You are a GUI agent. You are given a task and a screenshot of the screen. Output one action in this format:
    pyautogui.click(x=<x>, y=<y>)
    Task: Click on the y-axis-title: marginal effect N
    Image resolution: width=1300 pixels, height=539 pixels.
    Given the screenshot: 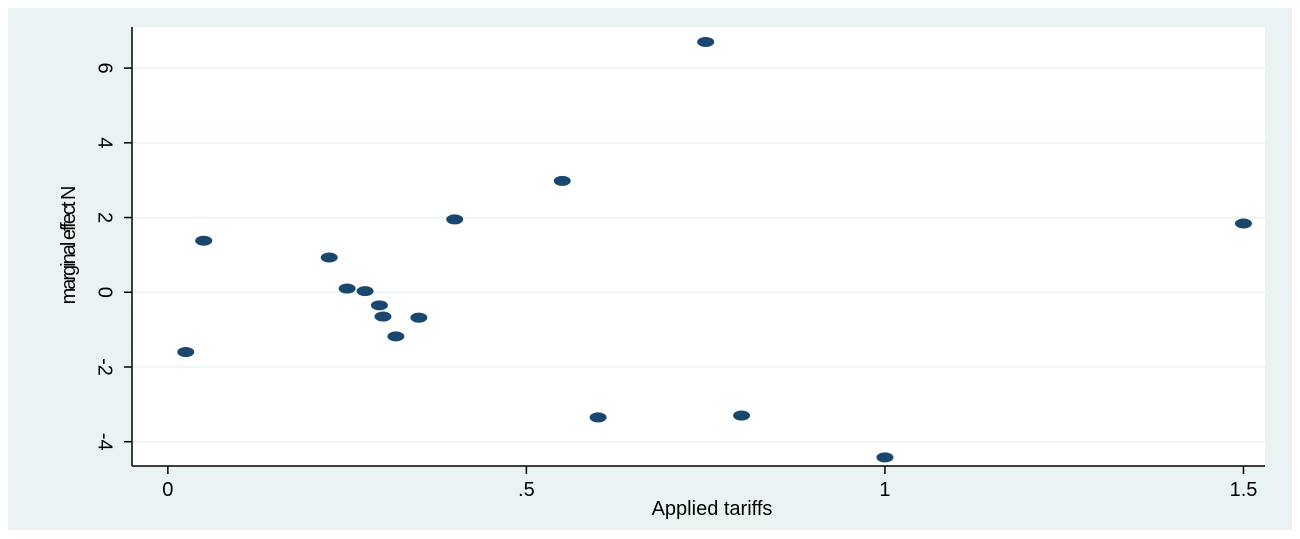 What is the action you would take?
    pyautogui.click(x=69, y=245)
    